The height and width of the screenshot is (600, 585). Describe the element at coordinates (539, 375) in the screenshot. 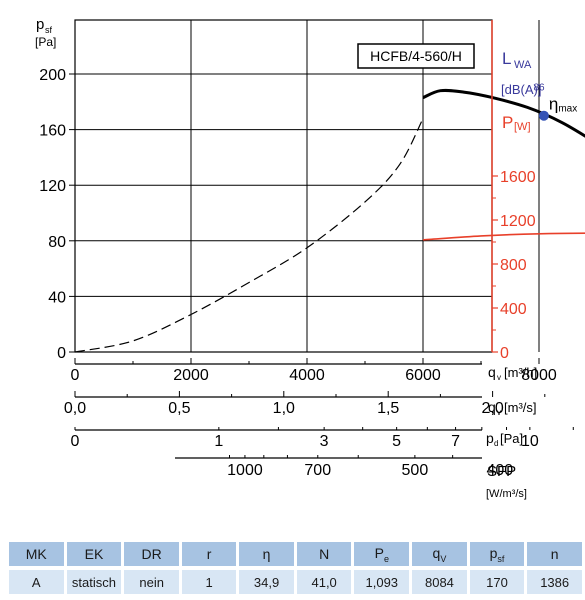

I see `x-axis-1-tick-label: 8000` at that location.